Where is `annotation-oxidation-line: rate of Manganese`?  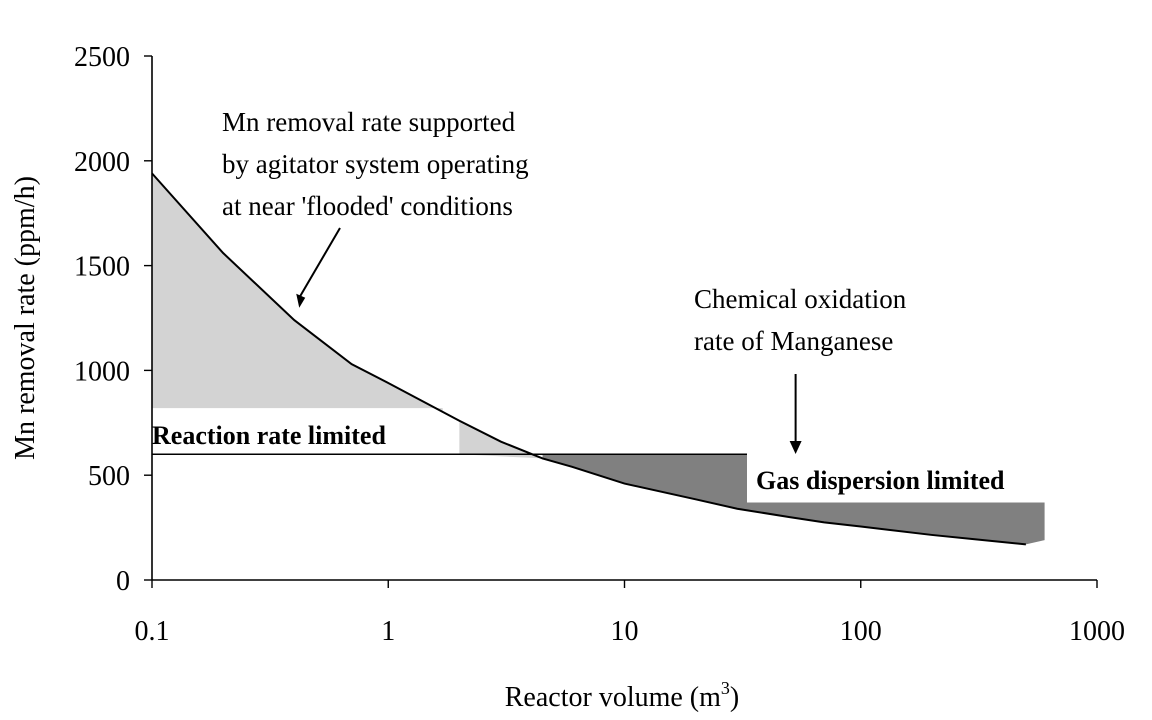
annotation-oxidation-line: rate of Manganese is located at coordinates (793, 341).